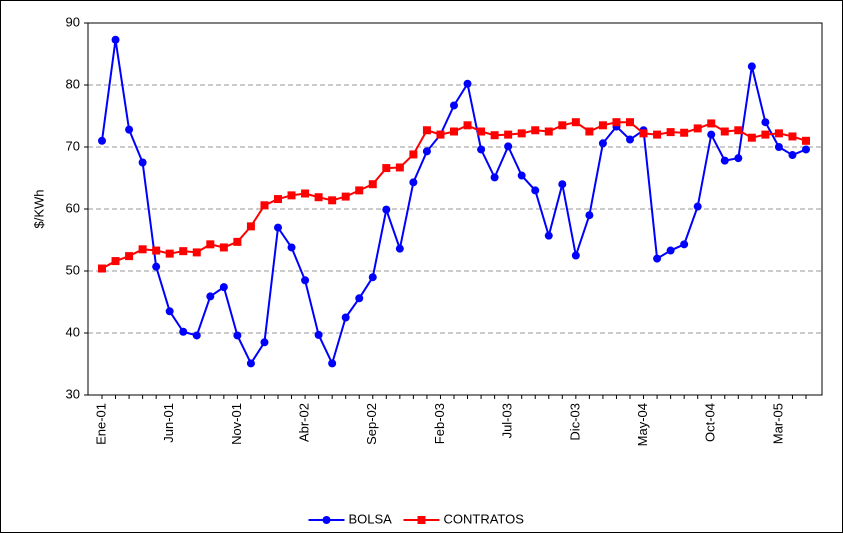 The width and height of the screenshot is (843, 533). I want to click on y-tick-label: 90, so click(73, 21).